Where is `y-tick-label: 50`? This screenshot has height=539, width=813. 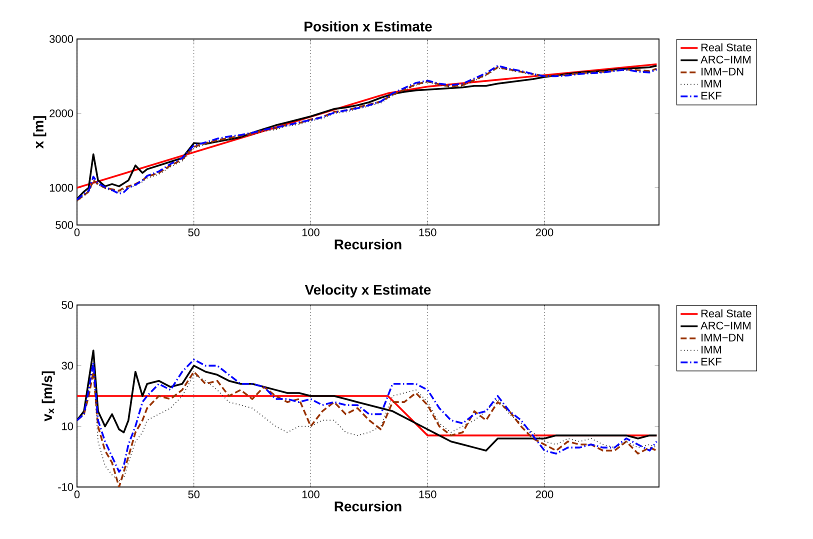
y-tick-label: 50 is located at coordinates (68, 305).